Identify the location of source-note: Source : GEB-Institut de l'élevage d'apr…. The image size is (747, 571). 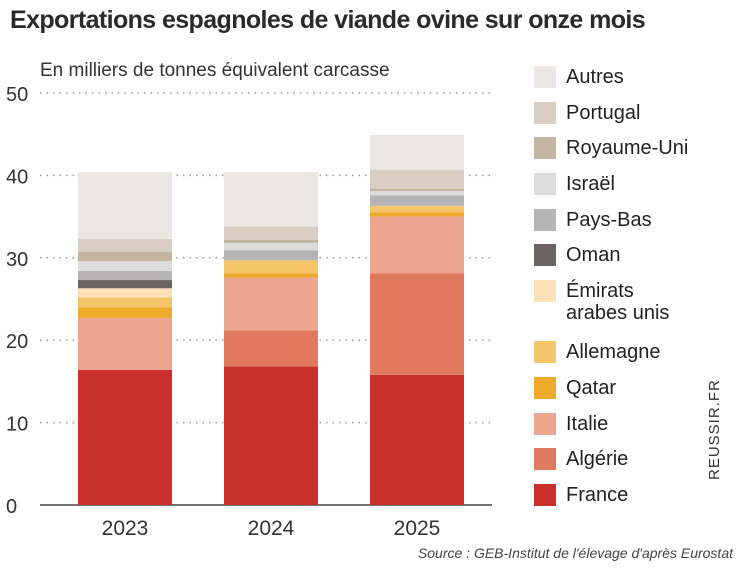
(575, 553).